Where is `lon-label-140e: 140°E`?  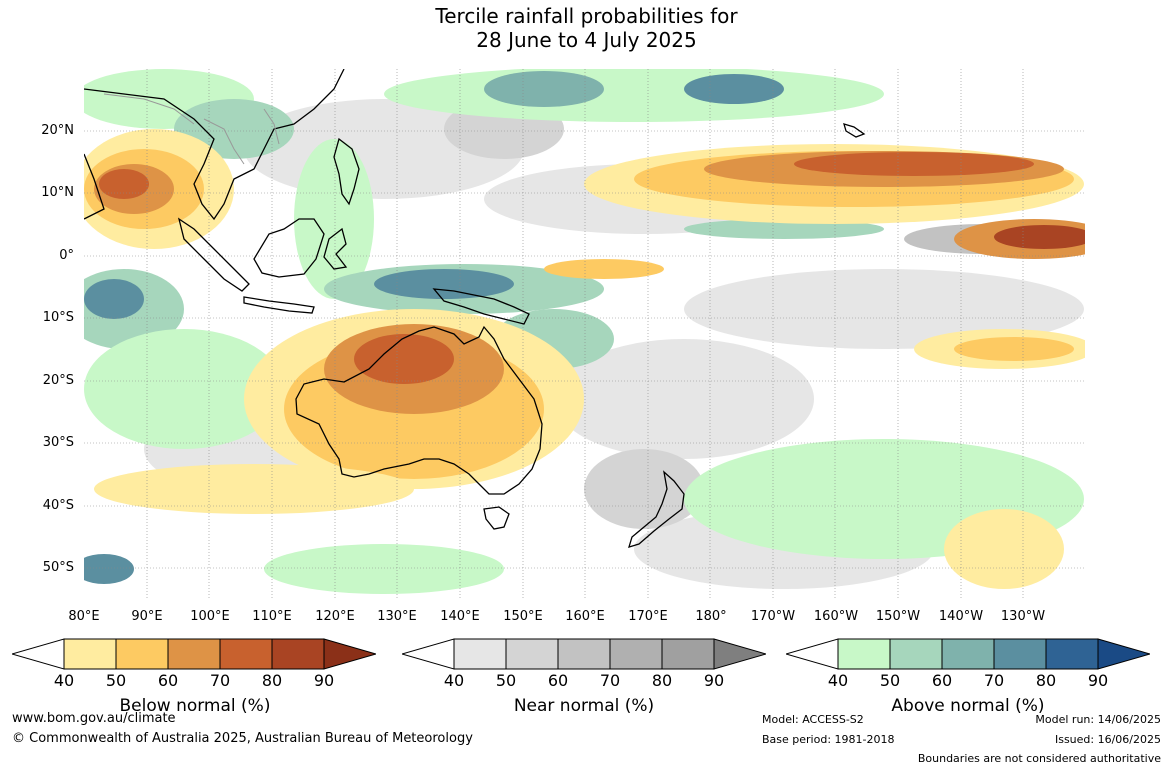 lon-label-140e: 140°E is located at coordinates (460, 616).